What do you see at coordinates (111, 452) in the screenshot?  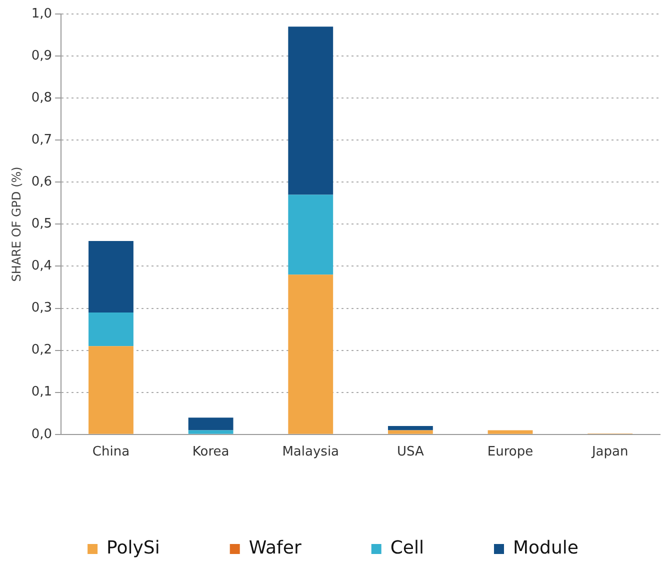 I see `x-tick-label: China` at bounding box center [111, 452].